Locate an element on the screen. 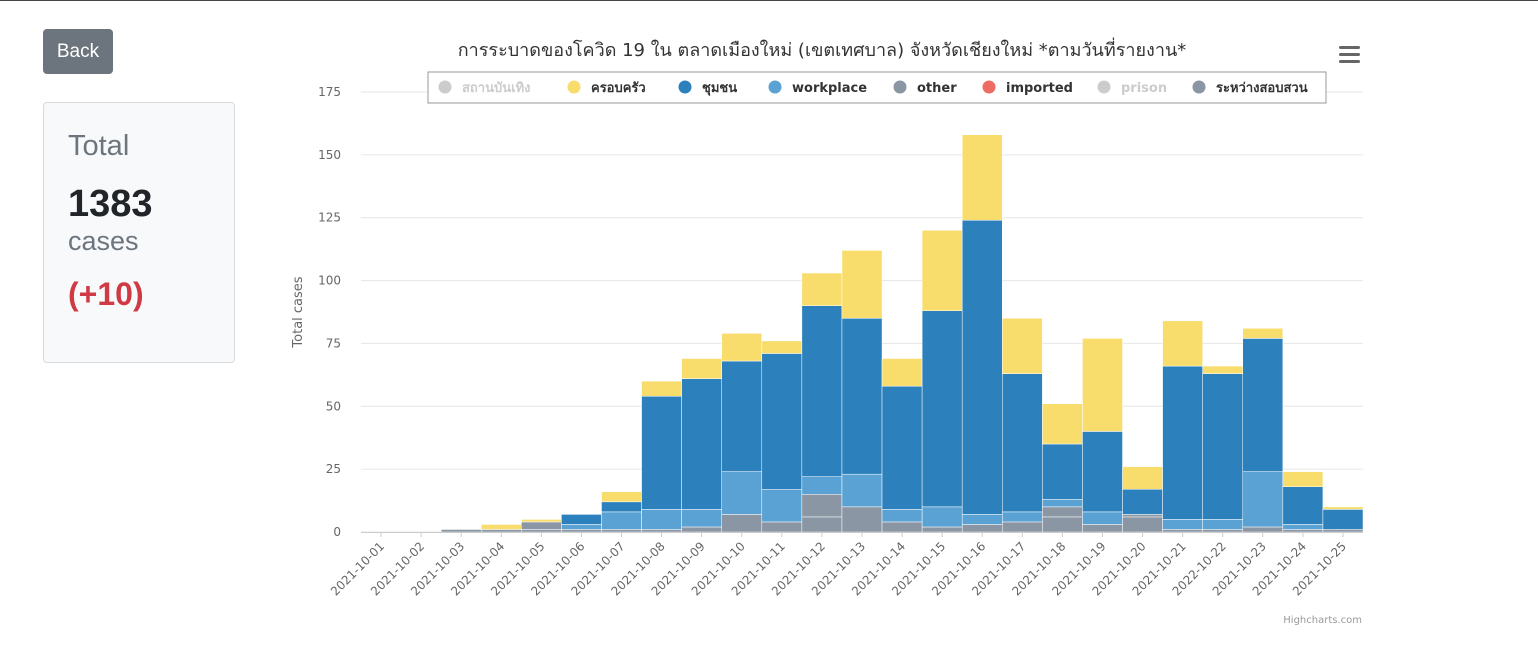  legend-item: other is located at coordinates (925, 88).